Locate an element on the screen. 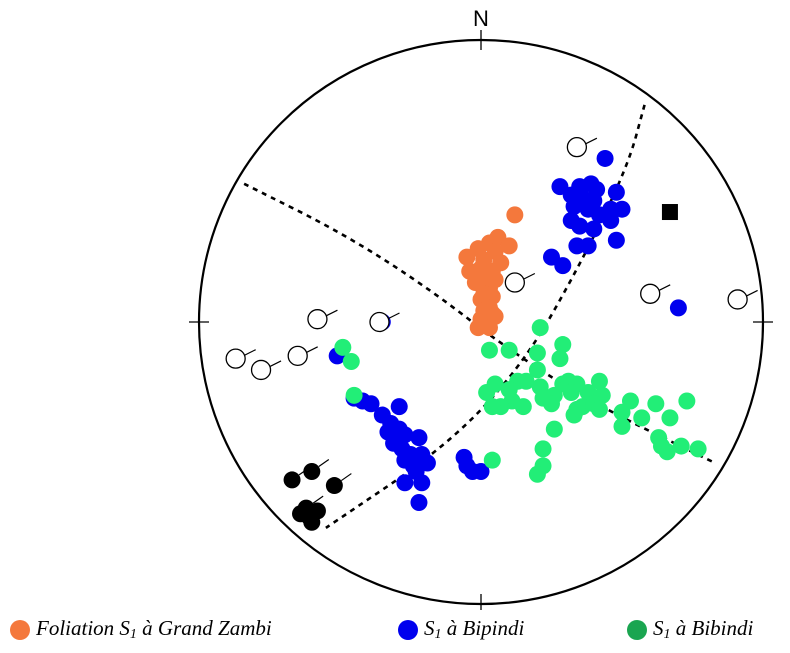  legend-swatch-orange is located at coordinates (20, 629).